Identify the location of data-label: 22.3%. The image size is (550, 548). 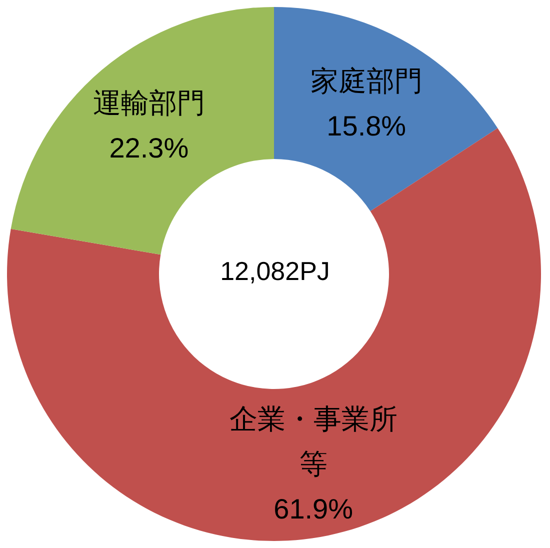
(149, 148).